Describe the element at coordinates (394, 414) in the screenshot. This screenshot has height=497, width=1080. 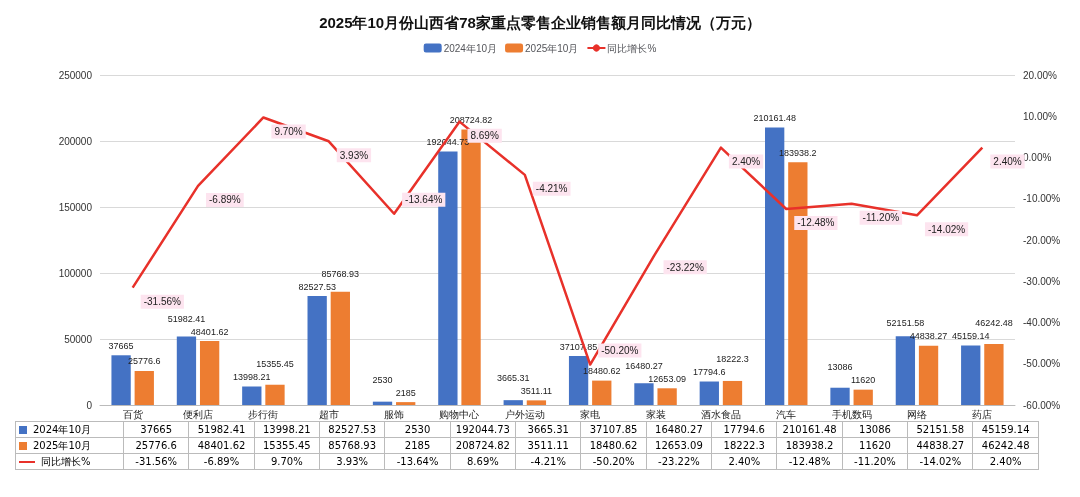
I see `x-tick-label: 服饰` at that location.